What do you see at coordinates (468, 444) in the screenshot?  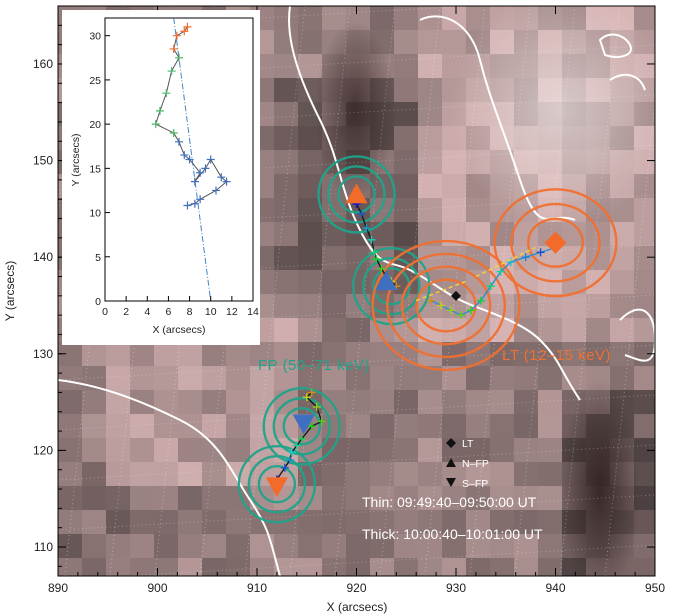 I see `legend-label-lt: LT` at bounding box center [468, 444].